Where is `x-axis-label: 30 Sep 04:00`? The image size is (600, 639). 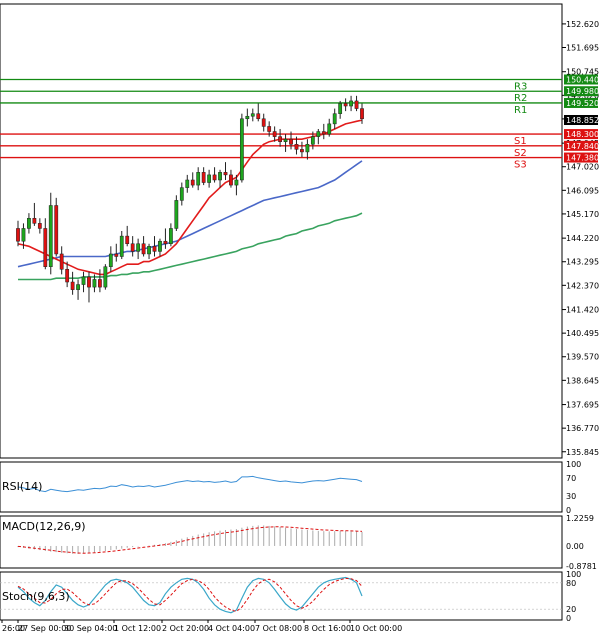 x-axis-label: 30 Sep 04:00 is located at coordinates (90, 628).